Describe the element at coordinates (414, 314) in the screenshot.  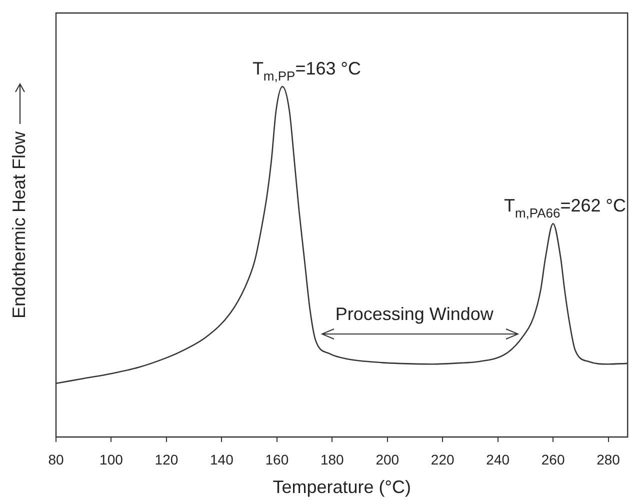
I see `annotation: Processing Window` at that location.